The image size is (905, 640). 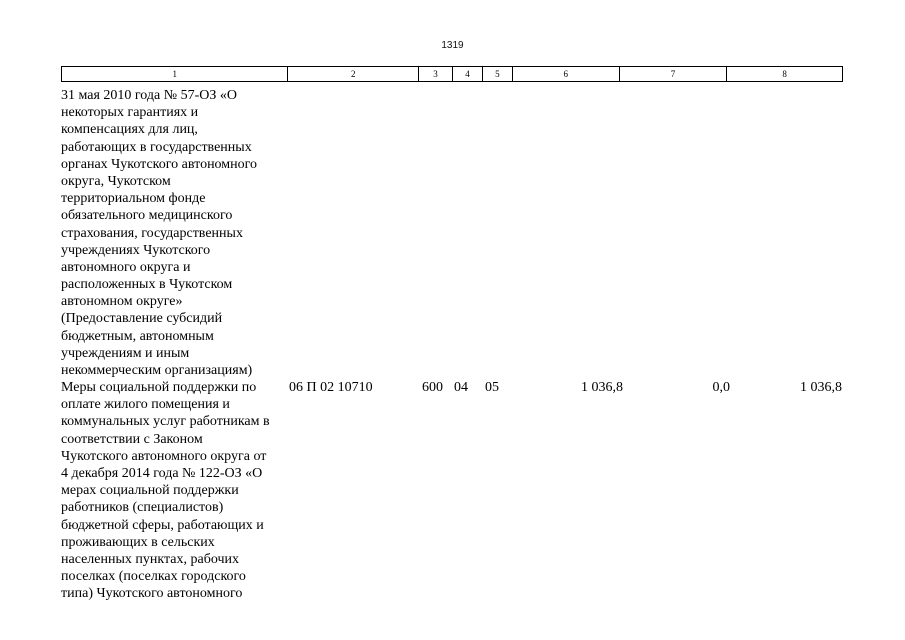 I want to click on row-measures-col5: 05, so click(x=492, y=387).